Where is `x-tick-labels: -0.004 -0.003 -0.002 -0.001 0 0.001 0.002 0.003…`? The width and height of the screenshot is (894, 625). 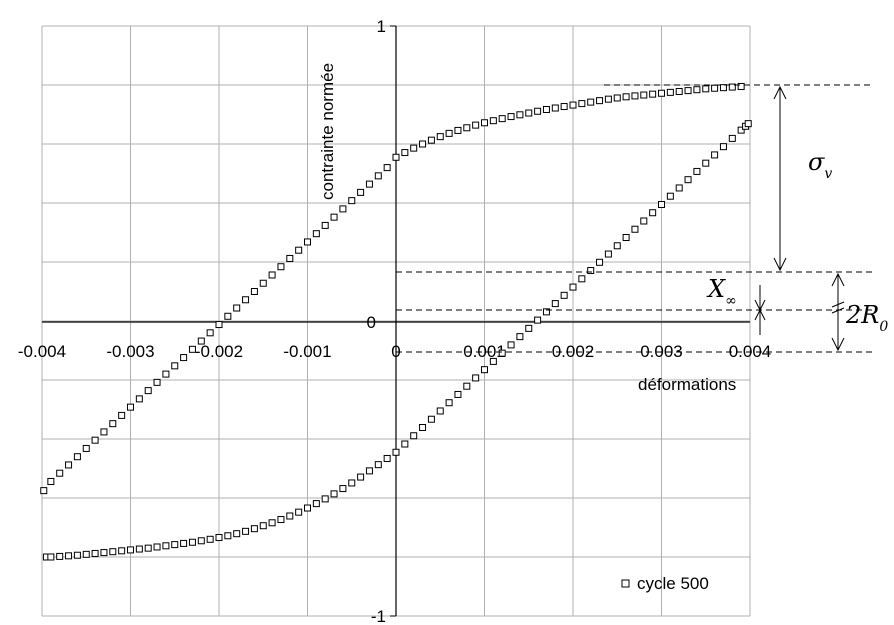 x-tick-labels: -0.004 -0.003 -0.002 -0.001 0 0.001 0.002 0.003… is located at coordinates (394, 351).